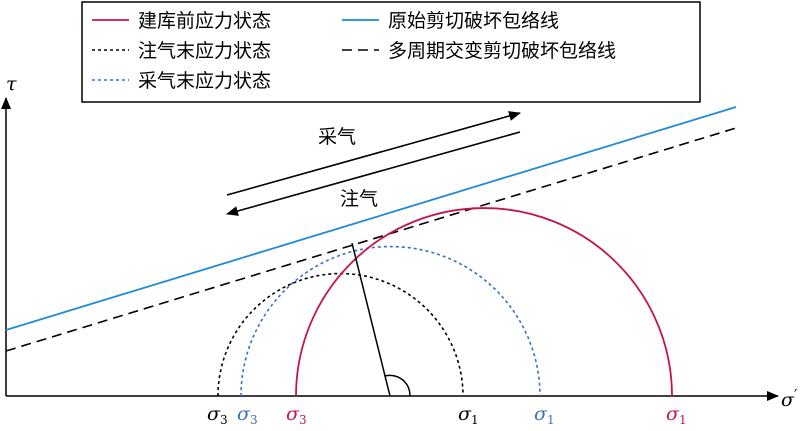 The image size is (800, 431). Describe the element at coordinates (676, 415) in the screenshot. I see `pre-storage-sigma1-label: σ1` at that location.